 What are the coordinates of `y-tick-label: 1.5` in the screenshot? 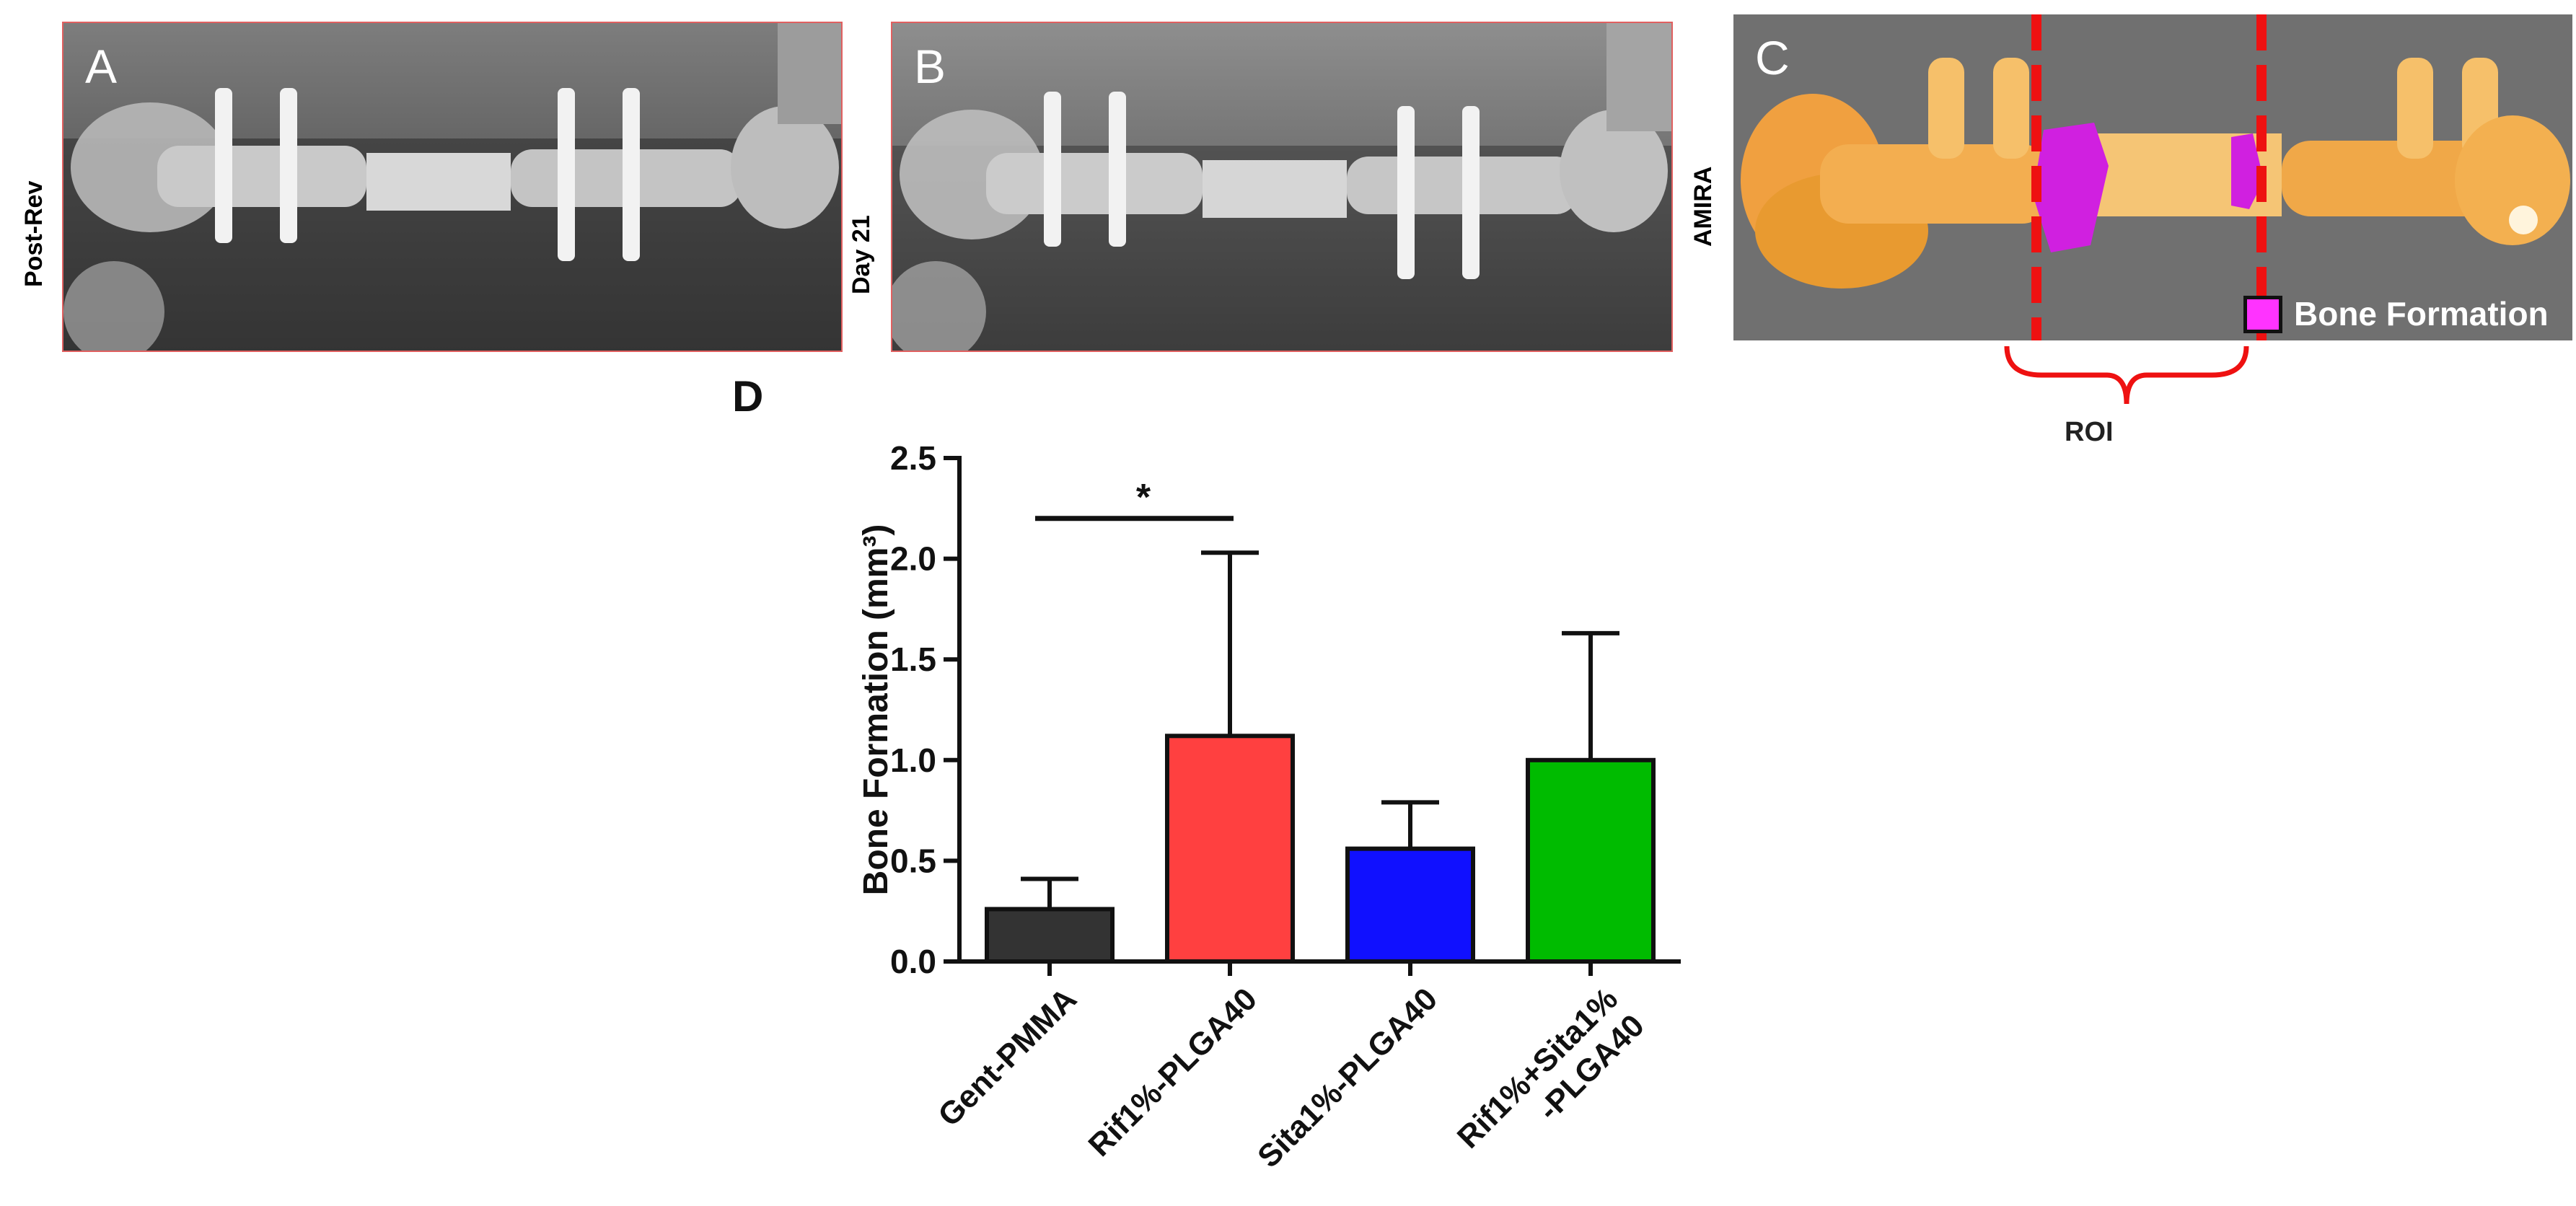 It's located at (913, 659).